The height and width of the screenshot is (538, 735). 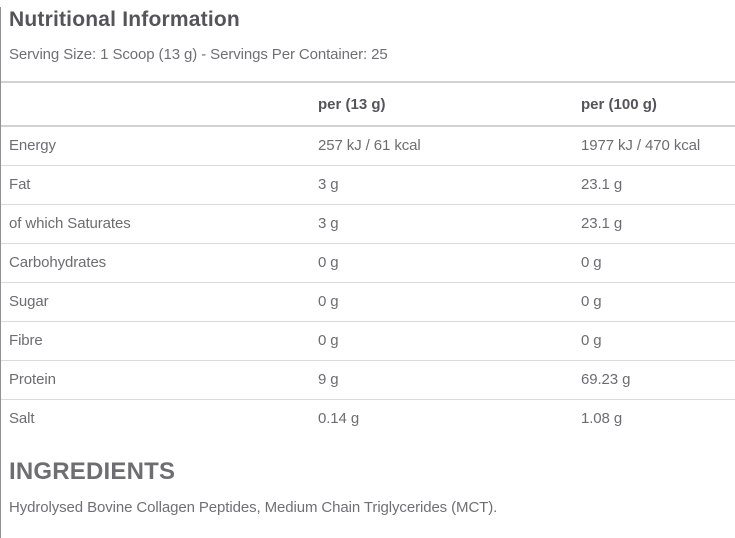 What do you see at coordinates (658, 104) in the screenshot?
I see `column-header-per-100g: per (100 g)` at bounding box center [658, 104].